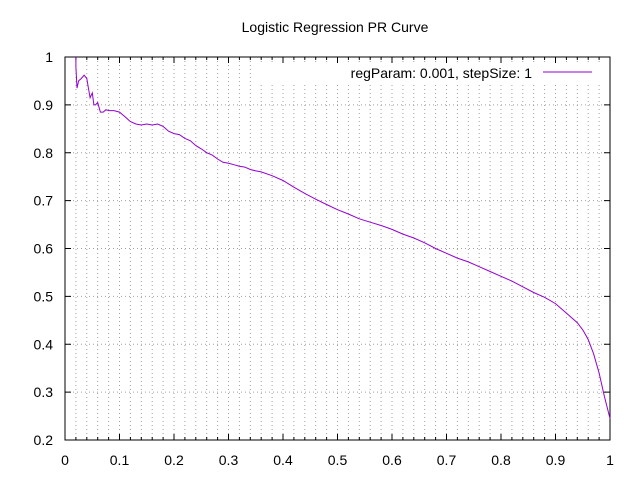 This screenshot has height=480, width=640. Describe the element at coordinates (44, 105) in the screenshot. I see `y-tick-label: 0.9` at that location.